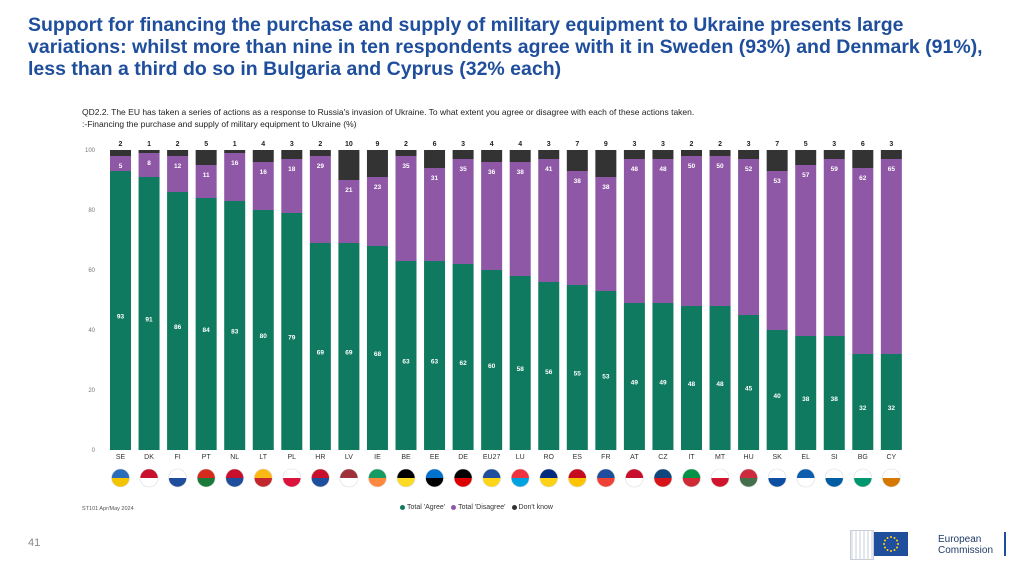 The width and height of the screenshot is (1024, 577). What do you see at coordinates (178, 144) in the screenshot?
I see `data-label-dont-know: 2` at bounding box center [178, 144].